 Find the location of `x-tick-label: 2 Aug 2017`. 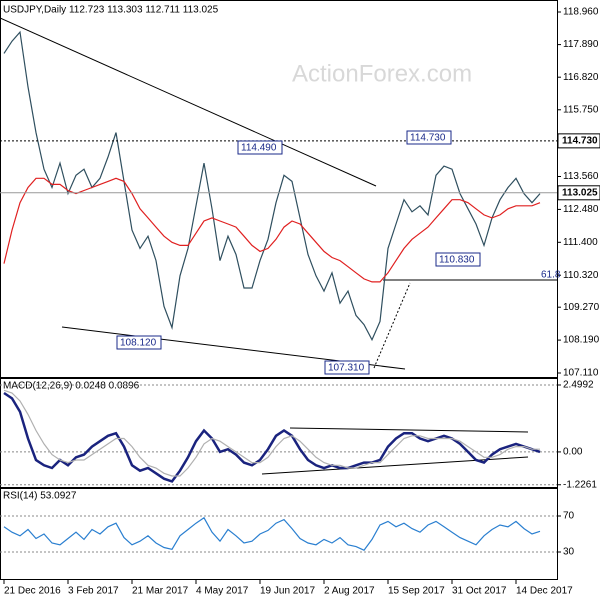

x-tick-label: 2 Aug 2017 is located at coordinates (349, 591).